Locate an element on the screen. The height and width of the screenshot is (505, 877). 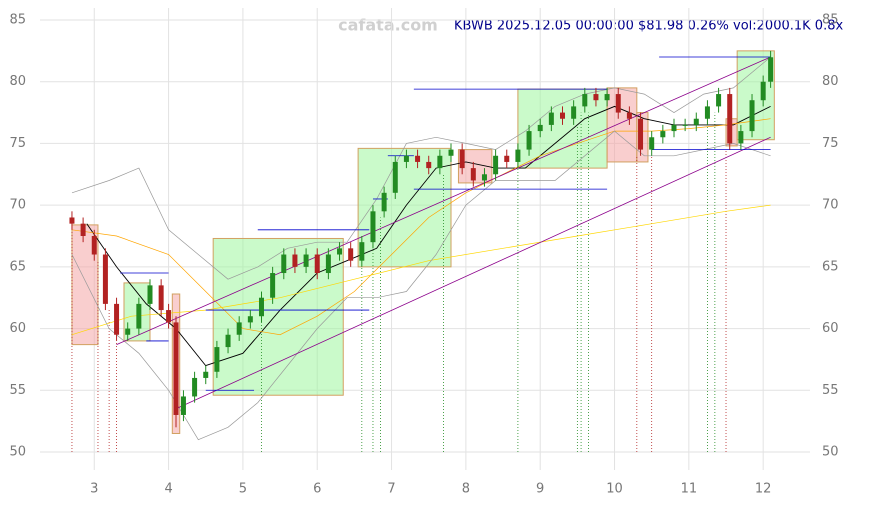
x-tick-label: 11 is located at coordinates (689, 489).